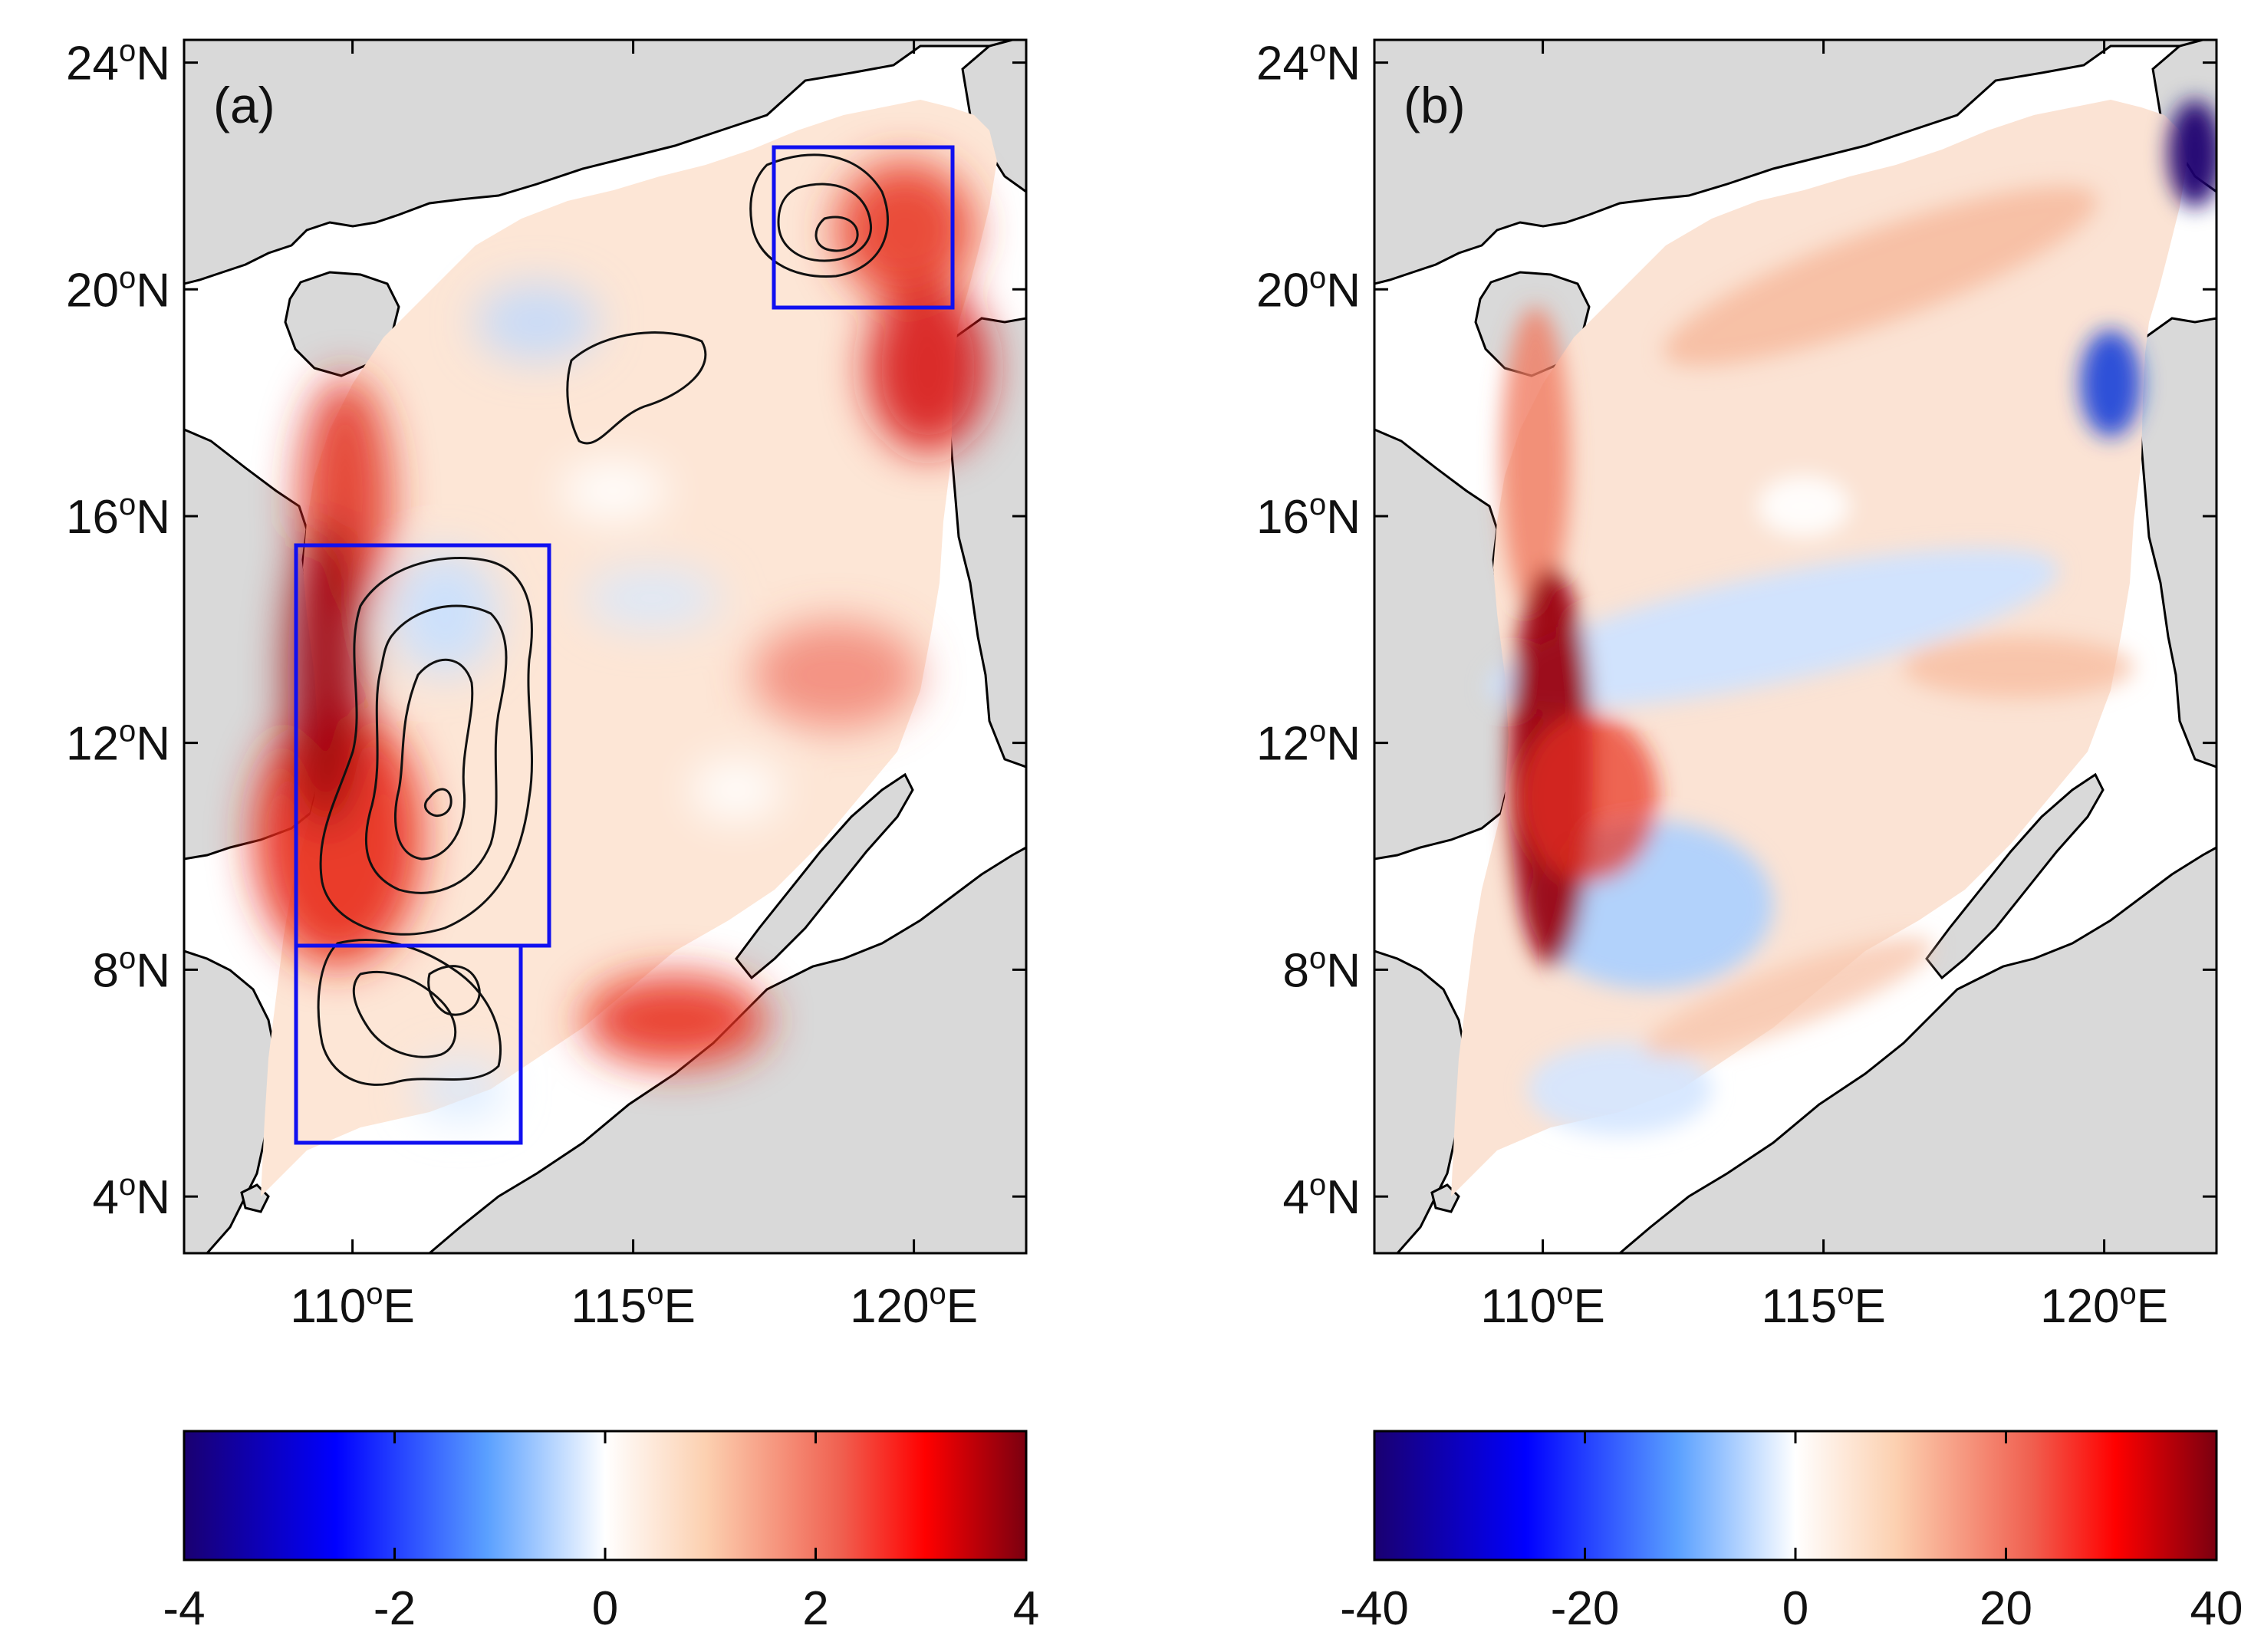  I want to click on blob-b-blue-band, so click(1773, 628).